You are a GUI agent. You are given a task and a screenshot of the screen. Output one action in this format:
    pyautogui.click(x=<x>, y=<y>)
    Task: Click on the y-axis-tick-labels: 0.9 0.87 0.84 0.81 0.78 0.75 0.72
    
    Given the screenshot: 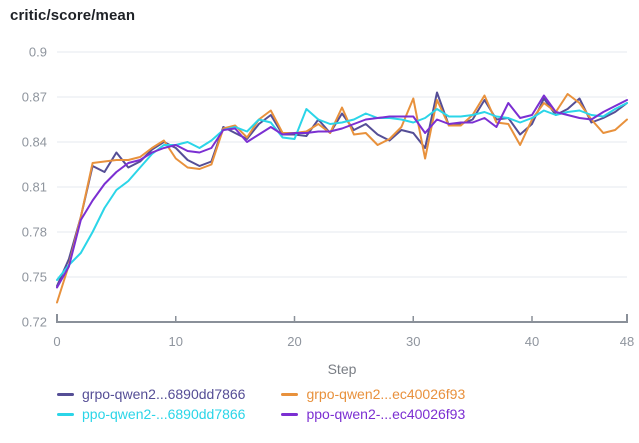 What is the action you would take?
    pyautogui.click(x=34, y=187)
    